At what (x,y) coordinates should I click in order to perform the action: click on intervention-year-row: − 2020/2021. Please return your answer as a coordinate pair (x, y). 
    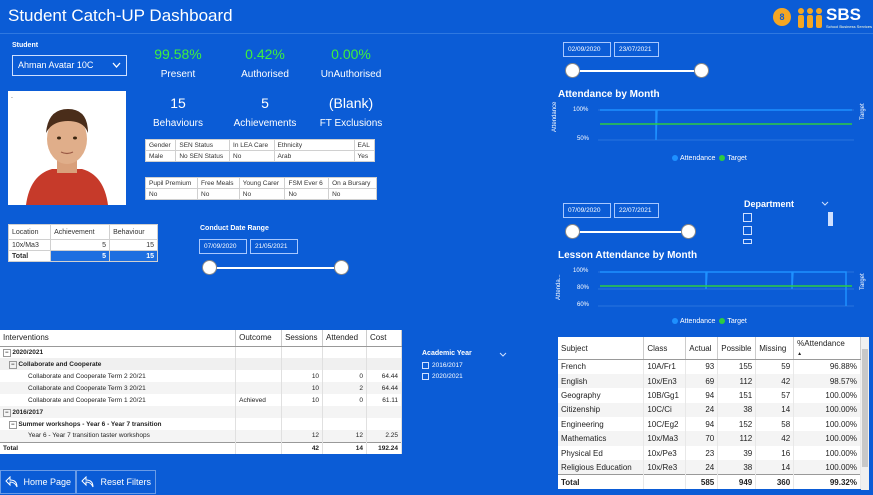
    Looking at the image, I should click on (201, 352).